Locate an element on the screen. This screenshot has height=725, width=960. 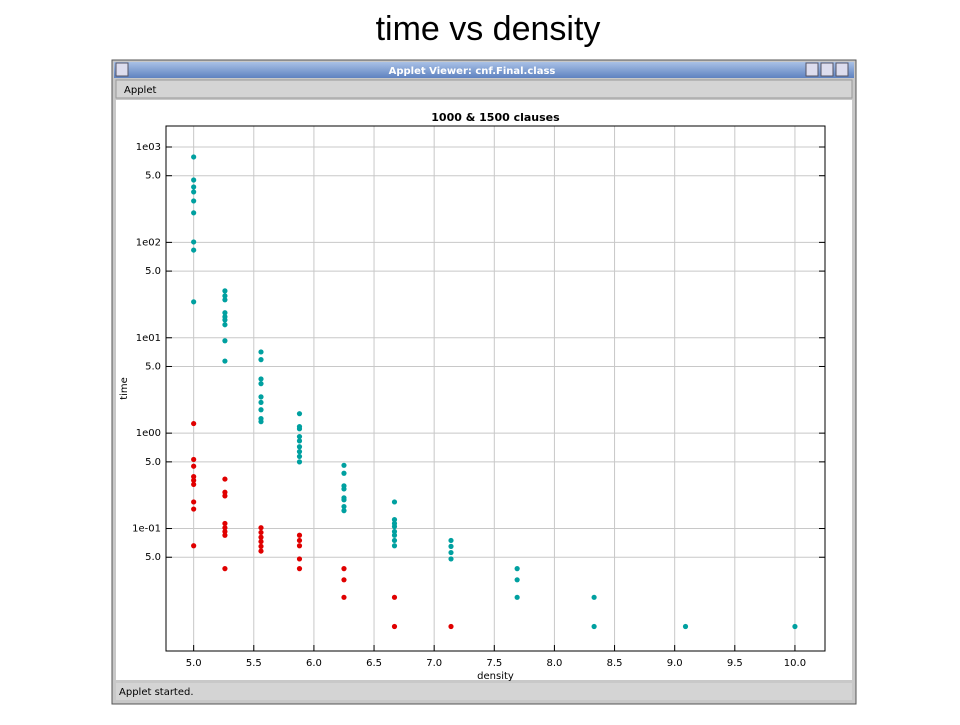
x-tick-label: 10.0 is located at coordinates (795, 663).